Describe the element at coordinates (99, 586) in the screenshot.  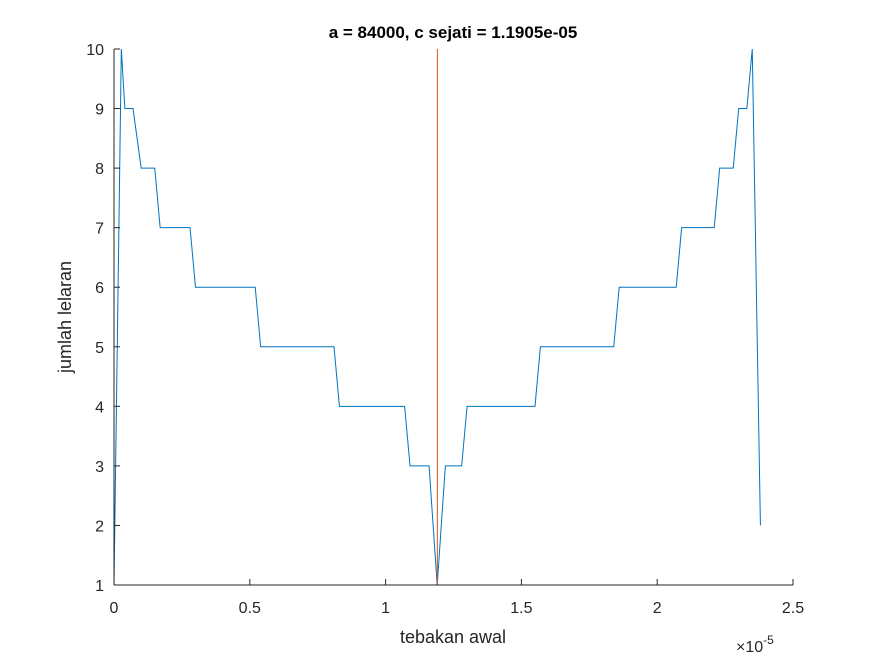
I see `y-tick-label: 1` at that location.